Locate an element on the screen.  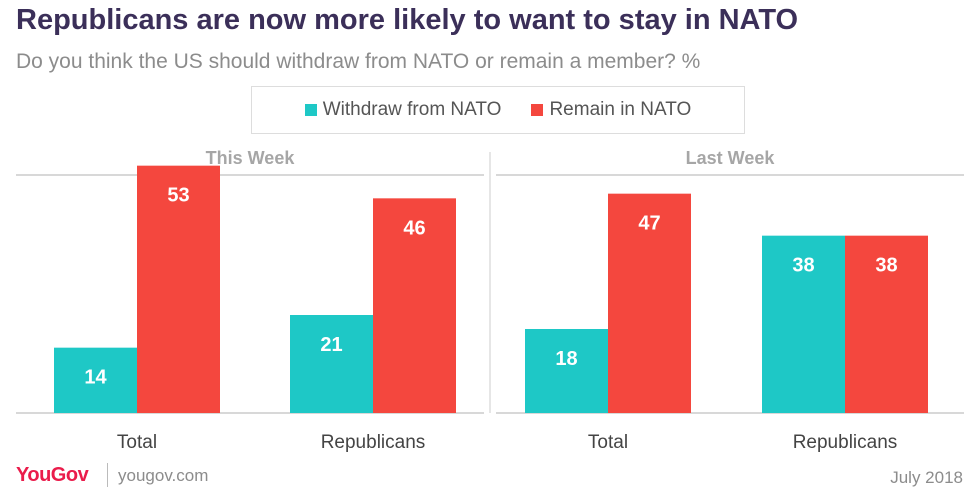
footer-divider is located at coordinates (107, 475).